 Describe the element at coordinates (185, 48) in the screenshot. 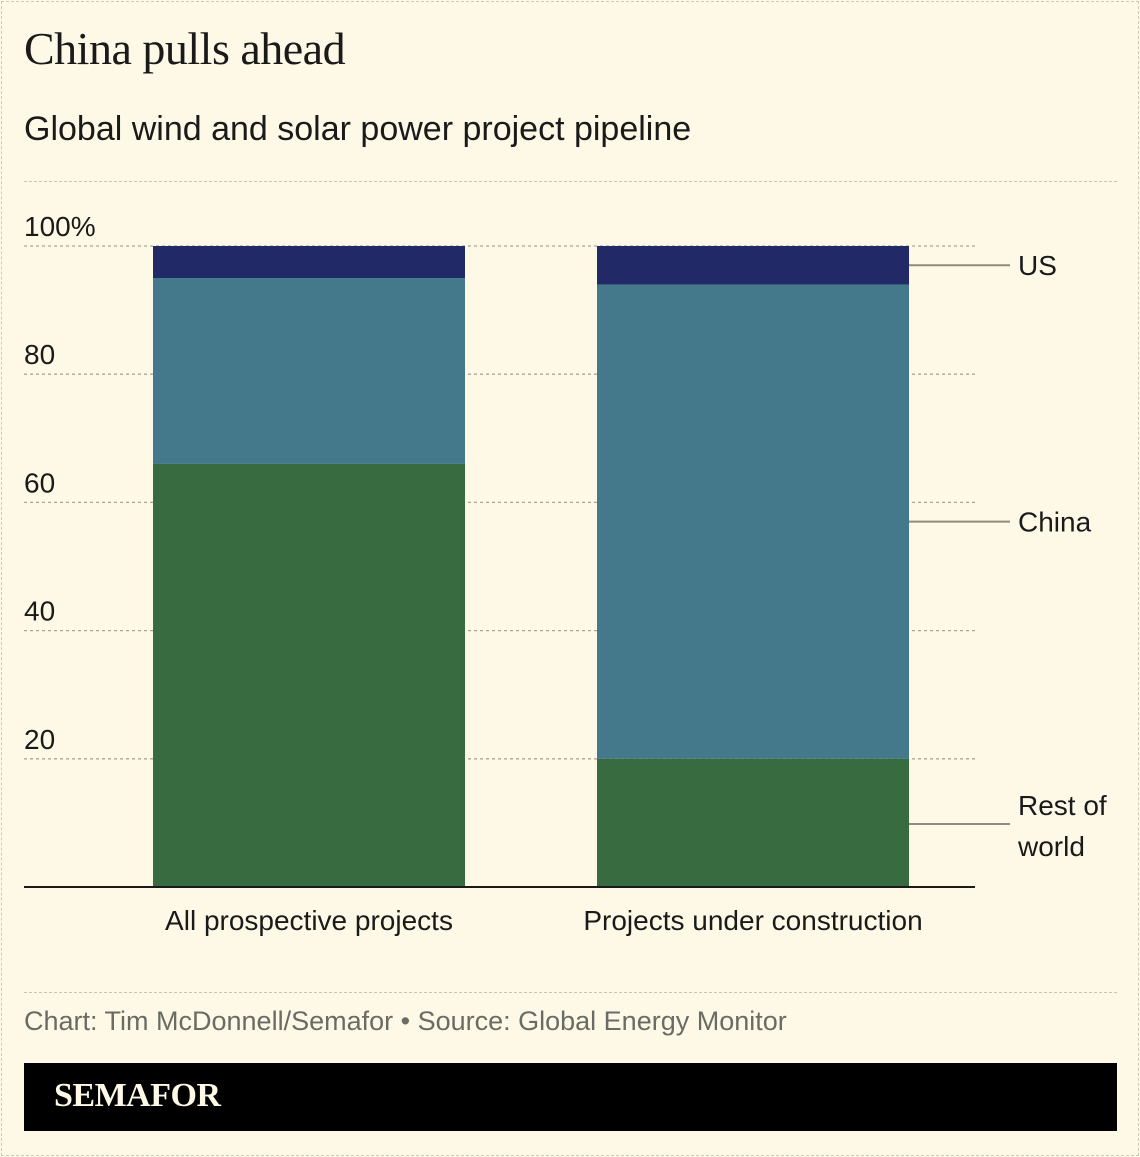

I see `chart-title: China pulls ahead` at that location.